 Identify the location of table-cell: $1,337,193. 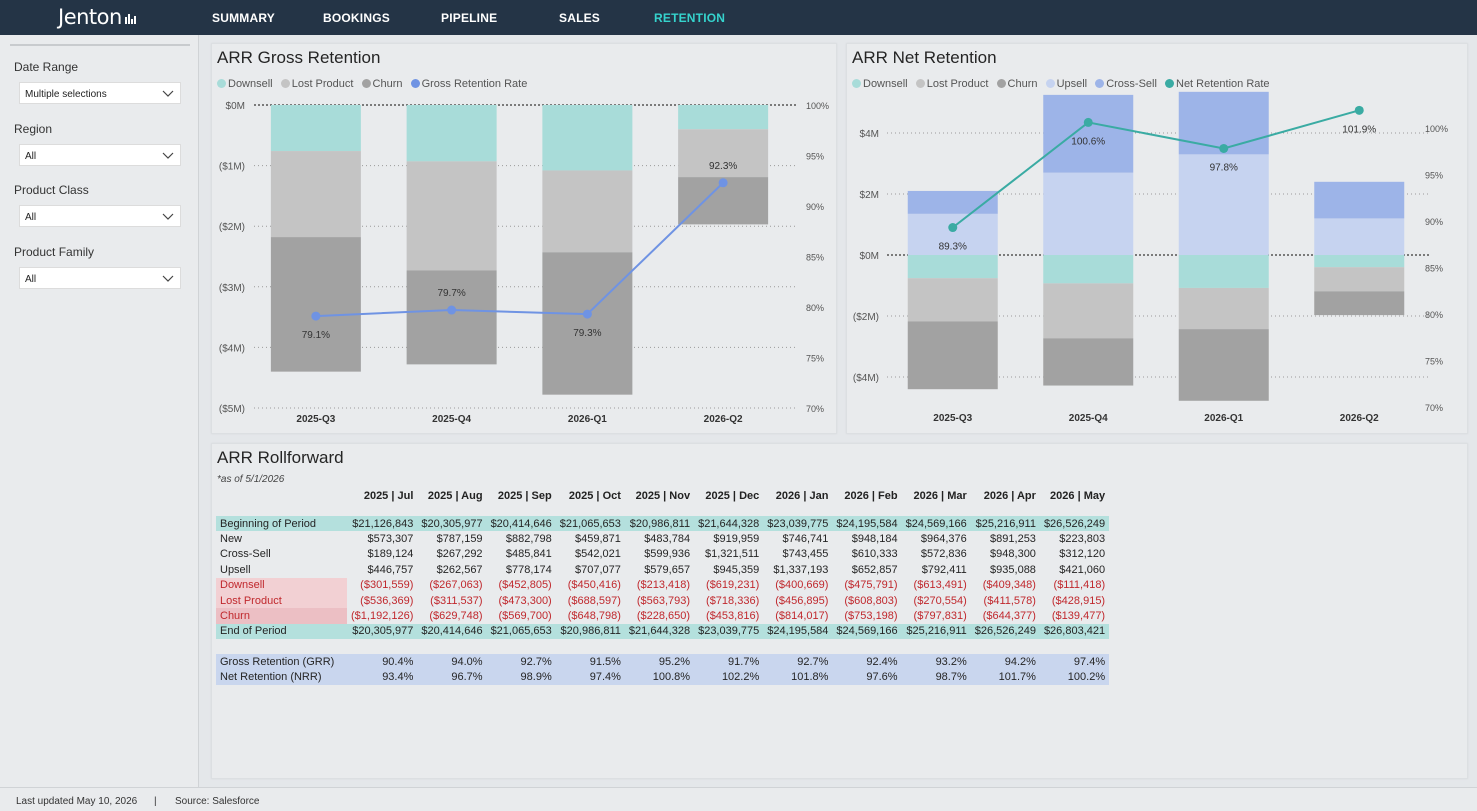
(801, 569).